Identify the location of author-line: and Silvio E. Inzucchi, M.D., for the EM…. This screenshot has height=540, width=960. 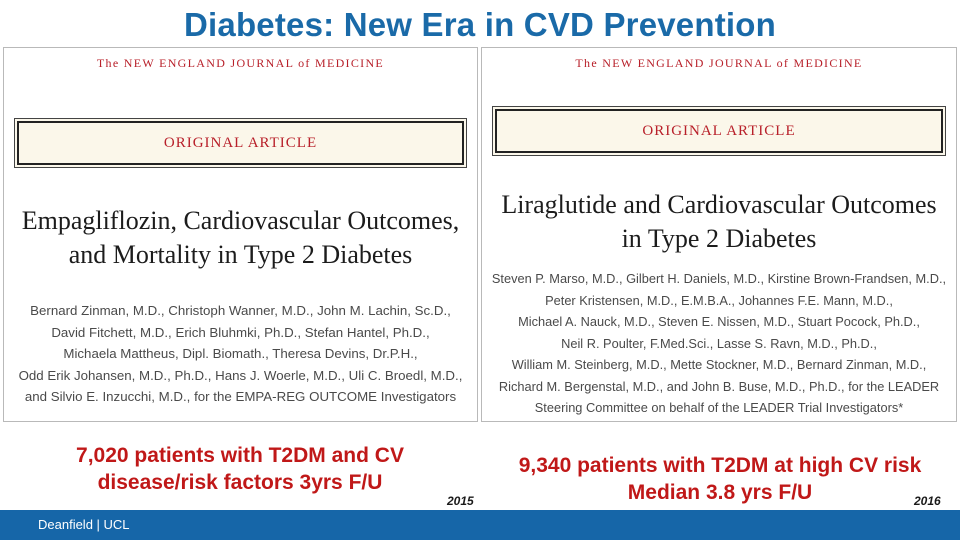
(240, 396).